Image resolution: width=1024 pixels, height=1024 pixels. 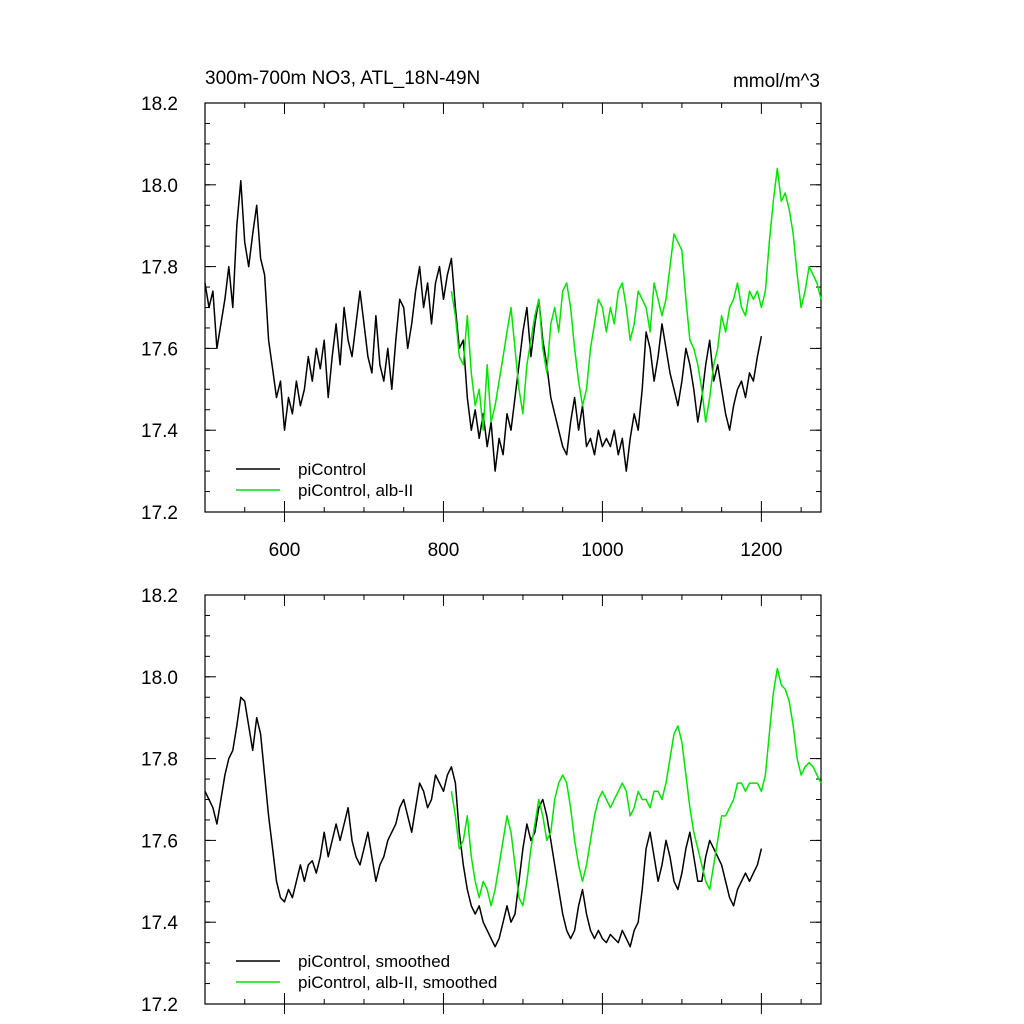 I want to click on x-tick-label: 1200, so click(x=761, y=550).